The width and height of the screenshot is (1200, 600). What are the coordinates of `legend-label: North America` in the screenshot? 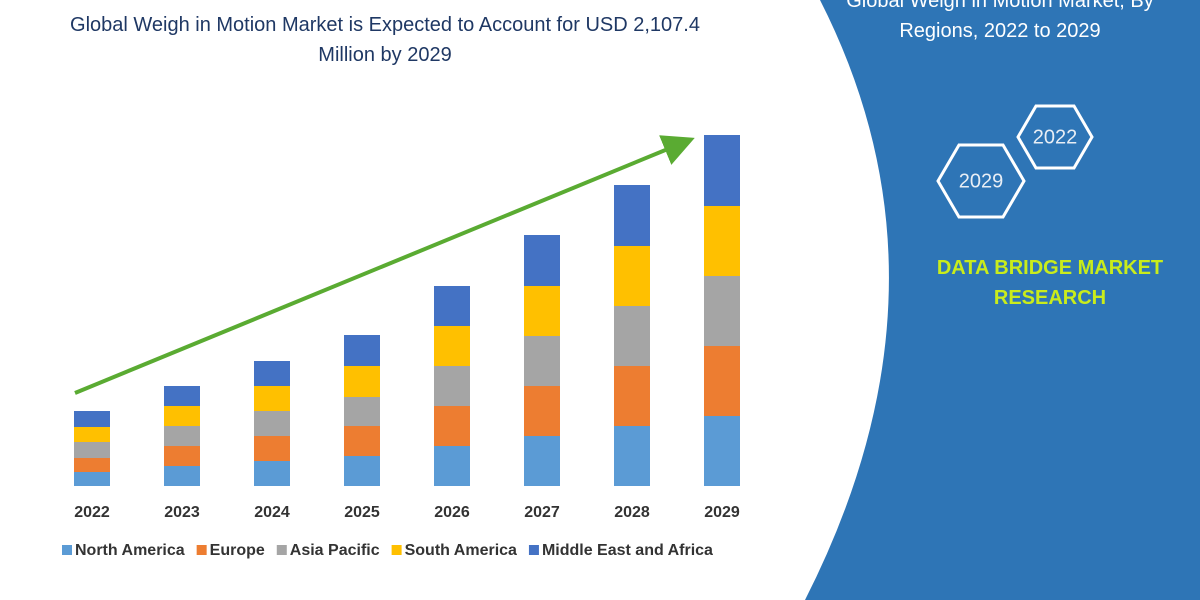 It's located at (130, 550).